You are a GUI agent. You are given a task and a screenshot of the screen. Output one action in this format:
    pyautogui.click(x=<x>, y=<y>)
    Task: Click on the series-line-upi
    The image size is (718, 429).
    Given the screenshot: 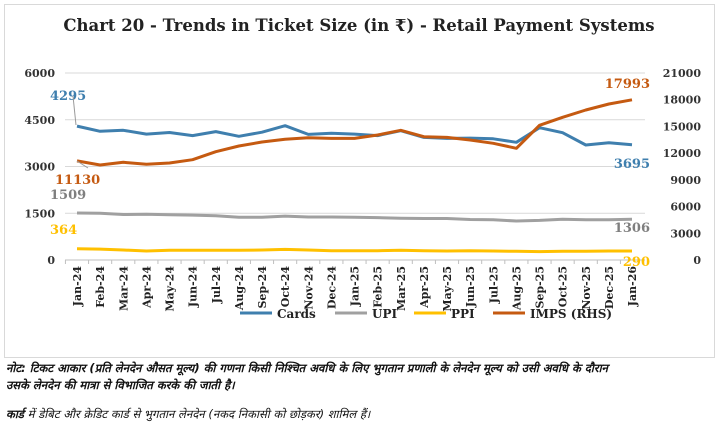 What is the action you would take?
    pyautogui.click(x=354, y=217)
    